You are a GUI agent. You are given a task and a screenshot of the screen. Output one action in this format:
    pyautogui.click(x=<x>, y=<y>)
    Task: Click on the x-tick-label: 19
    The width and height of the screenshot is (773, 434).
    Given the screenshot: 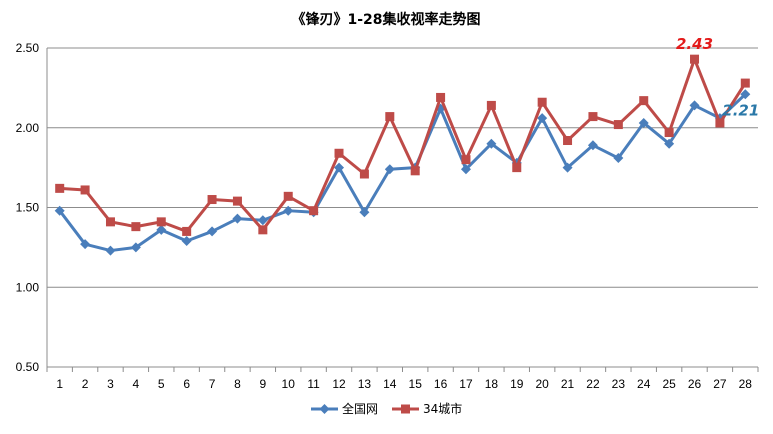 What is the action you would take?
    pyautogui.click(x=517, y=384)
    